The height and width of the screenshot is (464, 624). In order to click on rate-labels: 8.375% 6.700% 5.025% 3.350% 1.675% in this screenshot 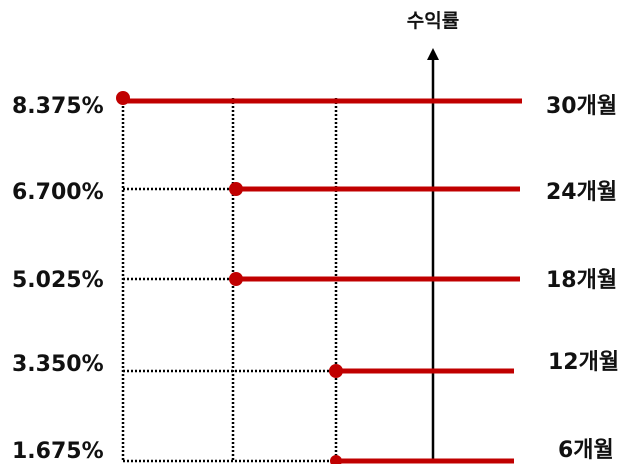, I will do `click(58, 279)`.